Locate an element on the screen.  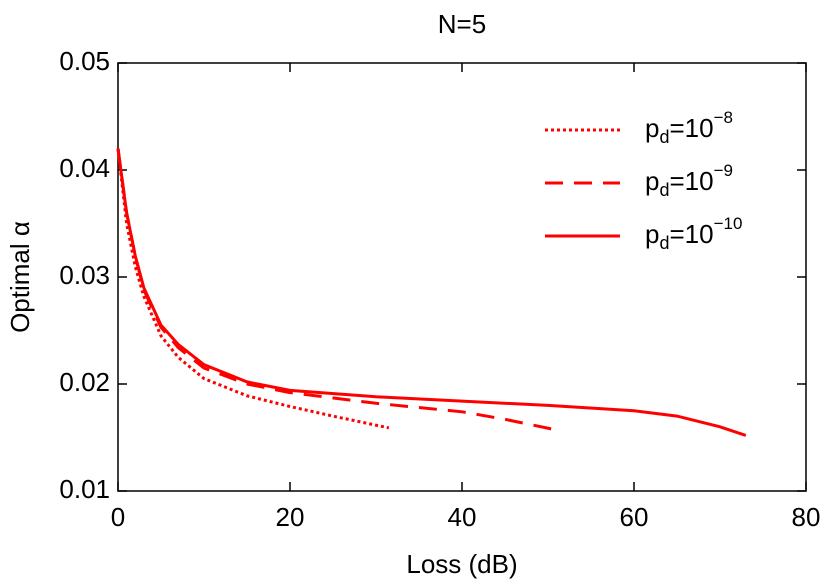
y-axis-label: Optimal α is located at coordinates (20, 277).